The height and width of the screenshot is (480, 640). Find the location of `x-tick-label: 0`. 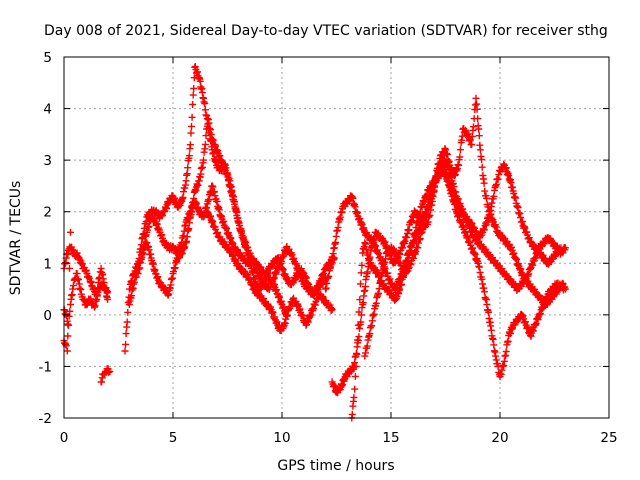

x-tick-label: 0 is located at coordinates (64, 438).